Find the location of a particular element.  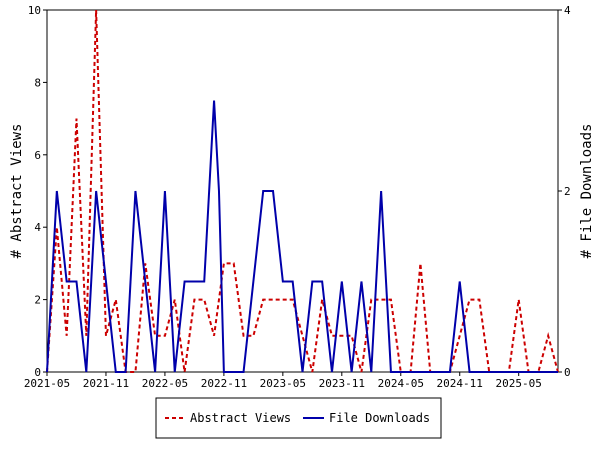

legend-box is located at coordinates (298, 418).